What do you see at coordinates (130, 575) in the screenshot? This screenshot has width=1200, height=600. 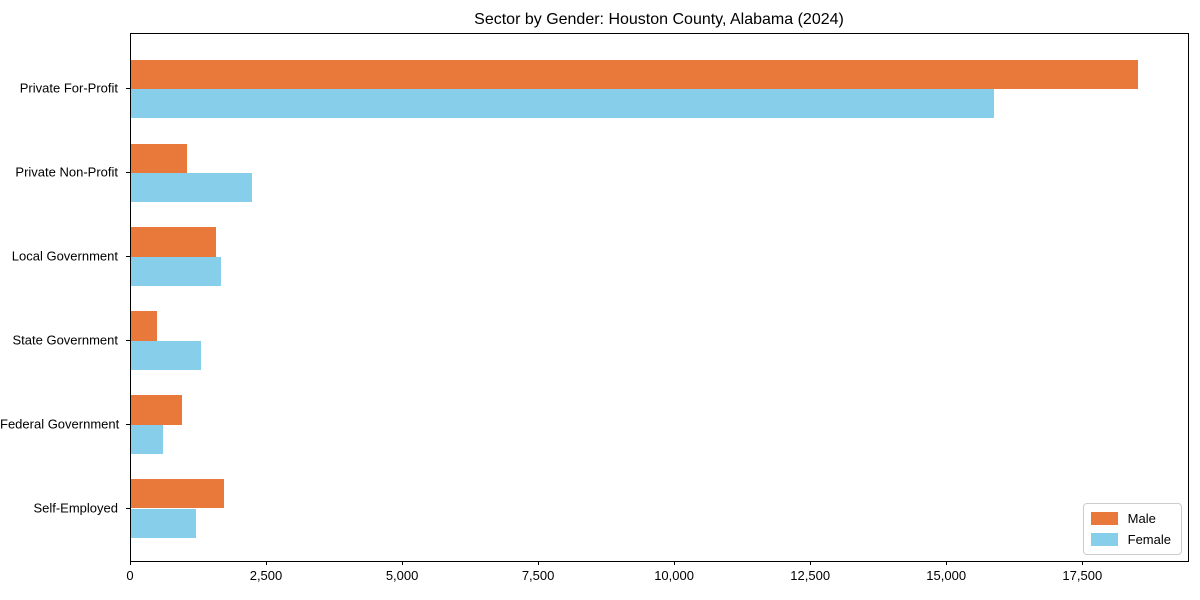 I see `x-tick-label: 0` at bounding box center [130, 575].